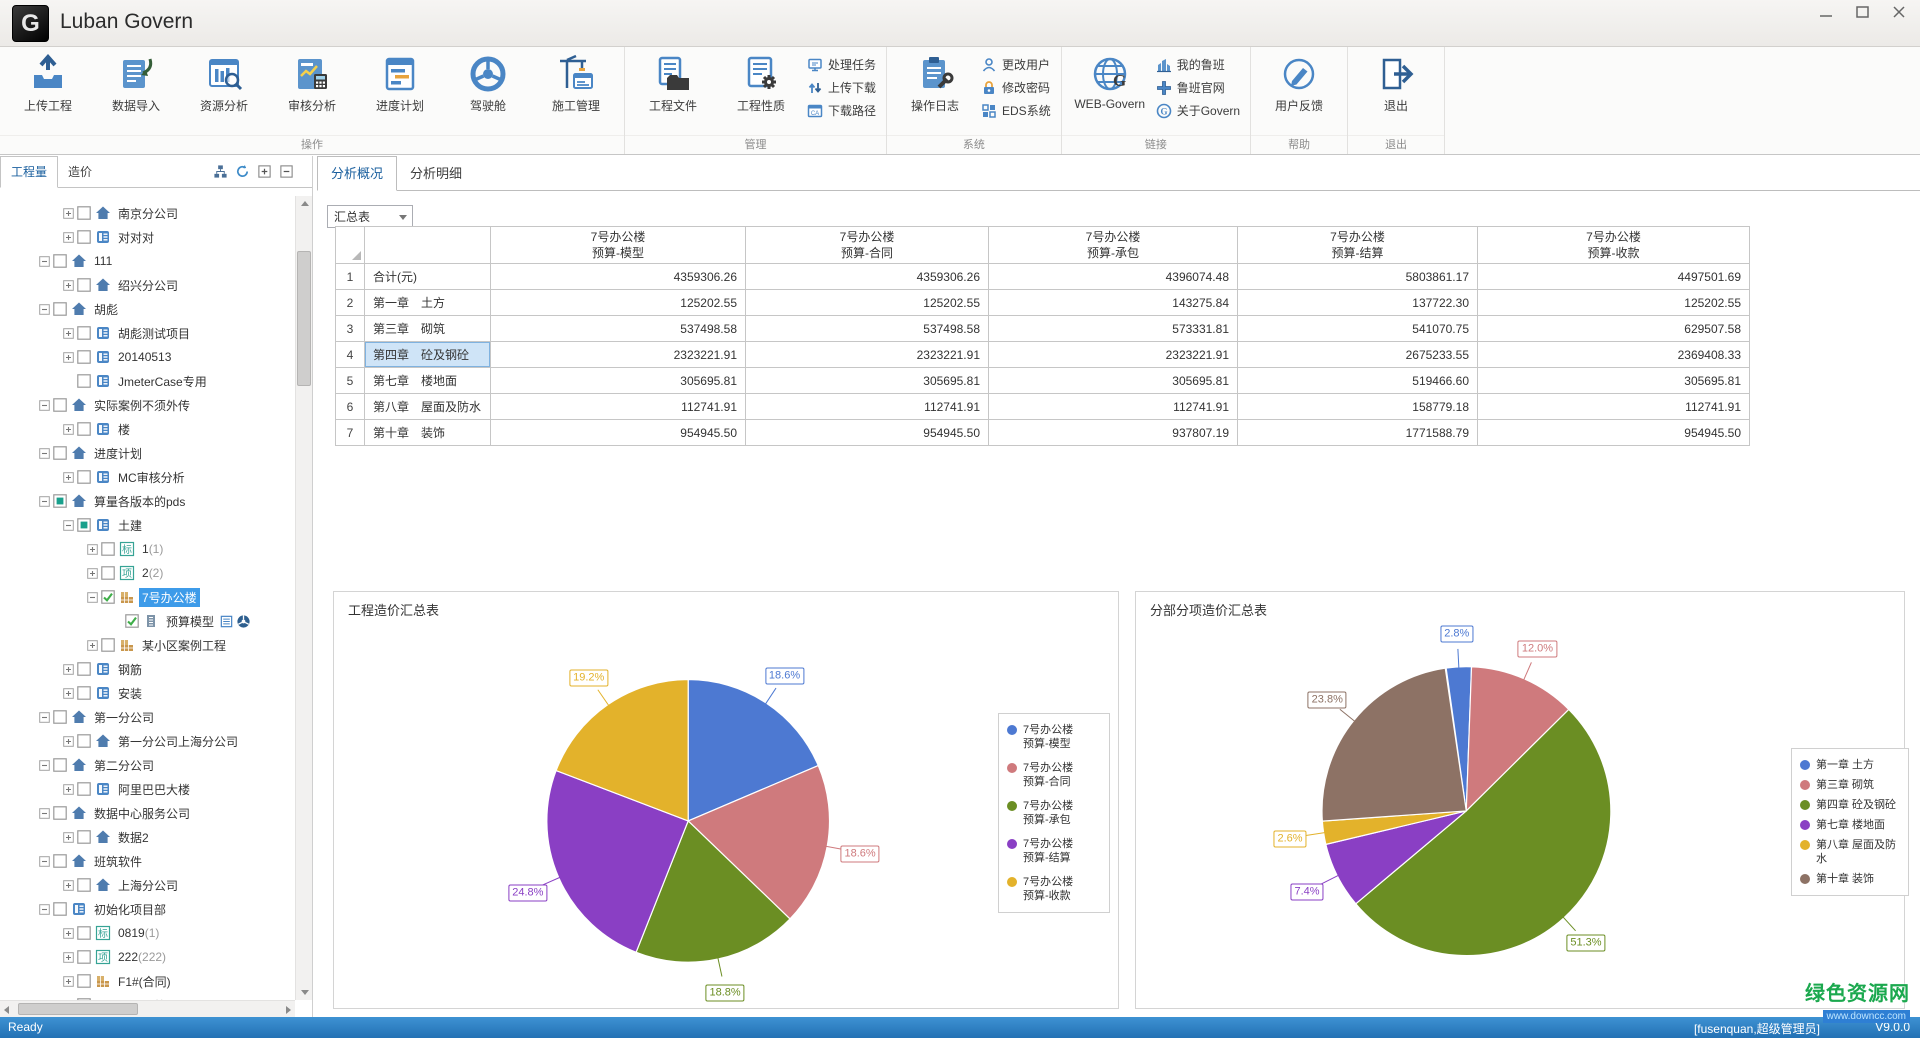 Image resolution: width=1920 pixels, height=1038 pixels. I want to click on value-cell: 112741.91, so click(1613, 406).